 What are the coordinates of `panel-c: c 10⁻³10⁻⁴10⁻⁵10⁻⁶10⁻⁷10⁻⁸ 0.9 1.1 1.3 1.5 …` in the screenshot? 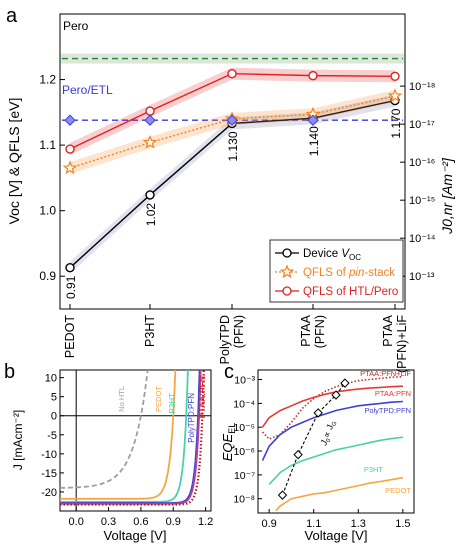 It's located at (317, 452).